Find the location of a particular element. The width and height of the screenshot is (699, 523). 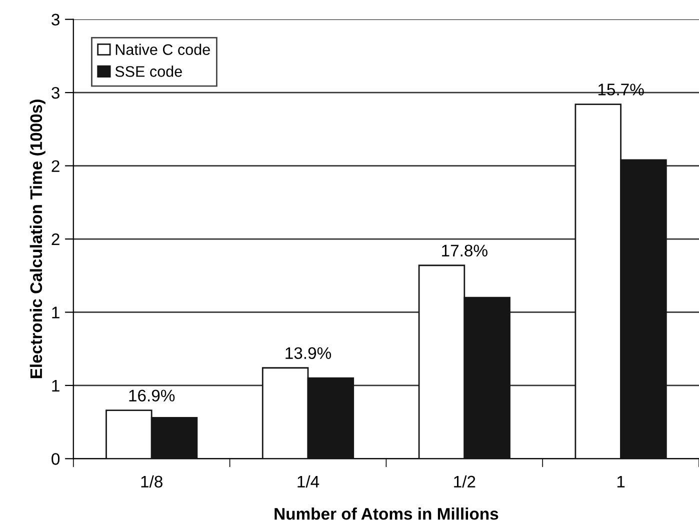

y-axis-title: Electronic Calculation Time (1000s) is located at coordinates (38, 239).